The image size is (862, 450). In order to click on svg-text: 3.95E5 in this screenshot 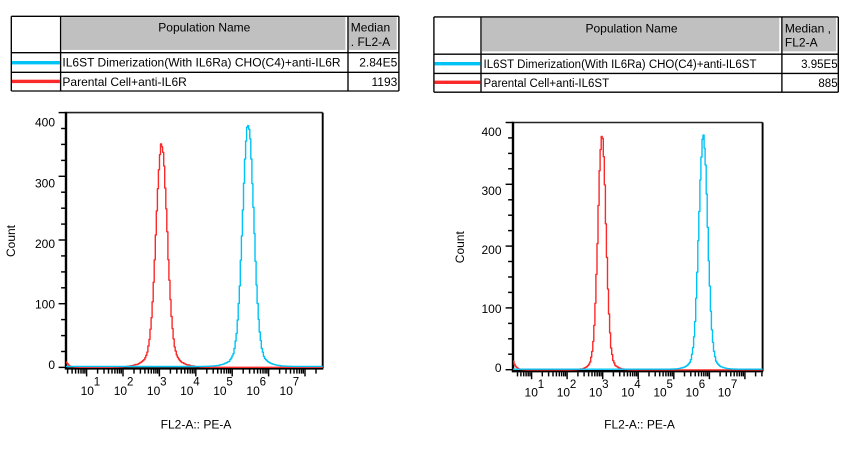, I will do `click(819, 65)`.